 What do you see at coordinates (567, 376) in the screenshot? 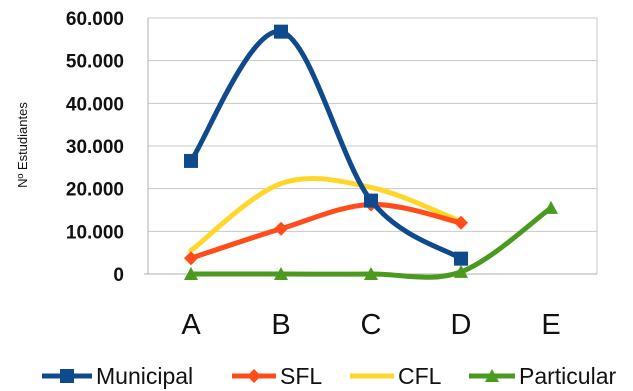
I see `legend-label-particular: Particular` at bounding box center [567, 376].